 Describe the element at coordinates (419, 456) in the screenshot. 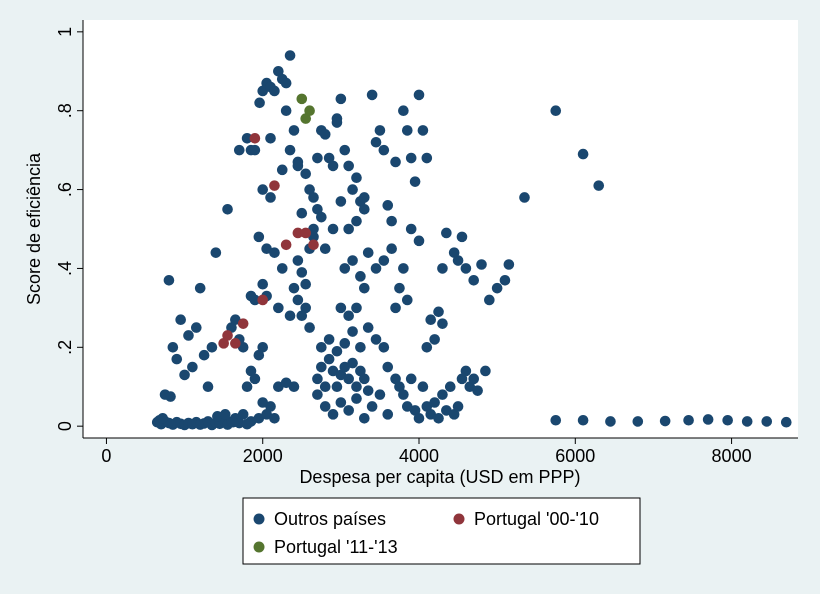

I see `x-tick-label: 4000` at that location.